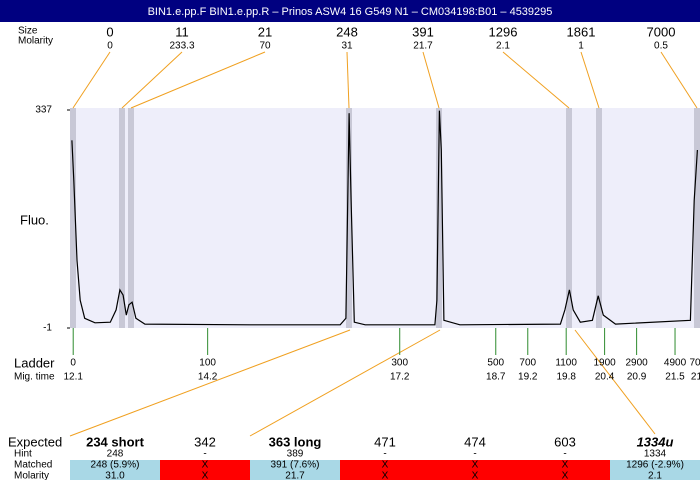 The width and height of the screenshot is (700, 480). What do you see at coordinates (35, 41) in the screenshot?
I see `molarity-label: Molarity` at bounding box center [35, 41].